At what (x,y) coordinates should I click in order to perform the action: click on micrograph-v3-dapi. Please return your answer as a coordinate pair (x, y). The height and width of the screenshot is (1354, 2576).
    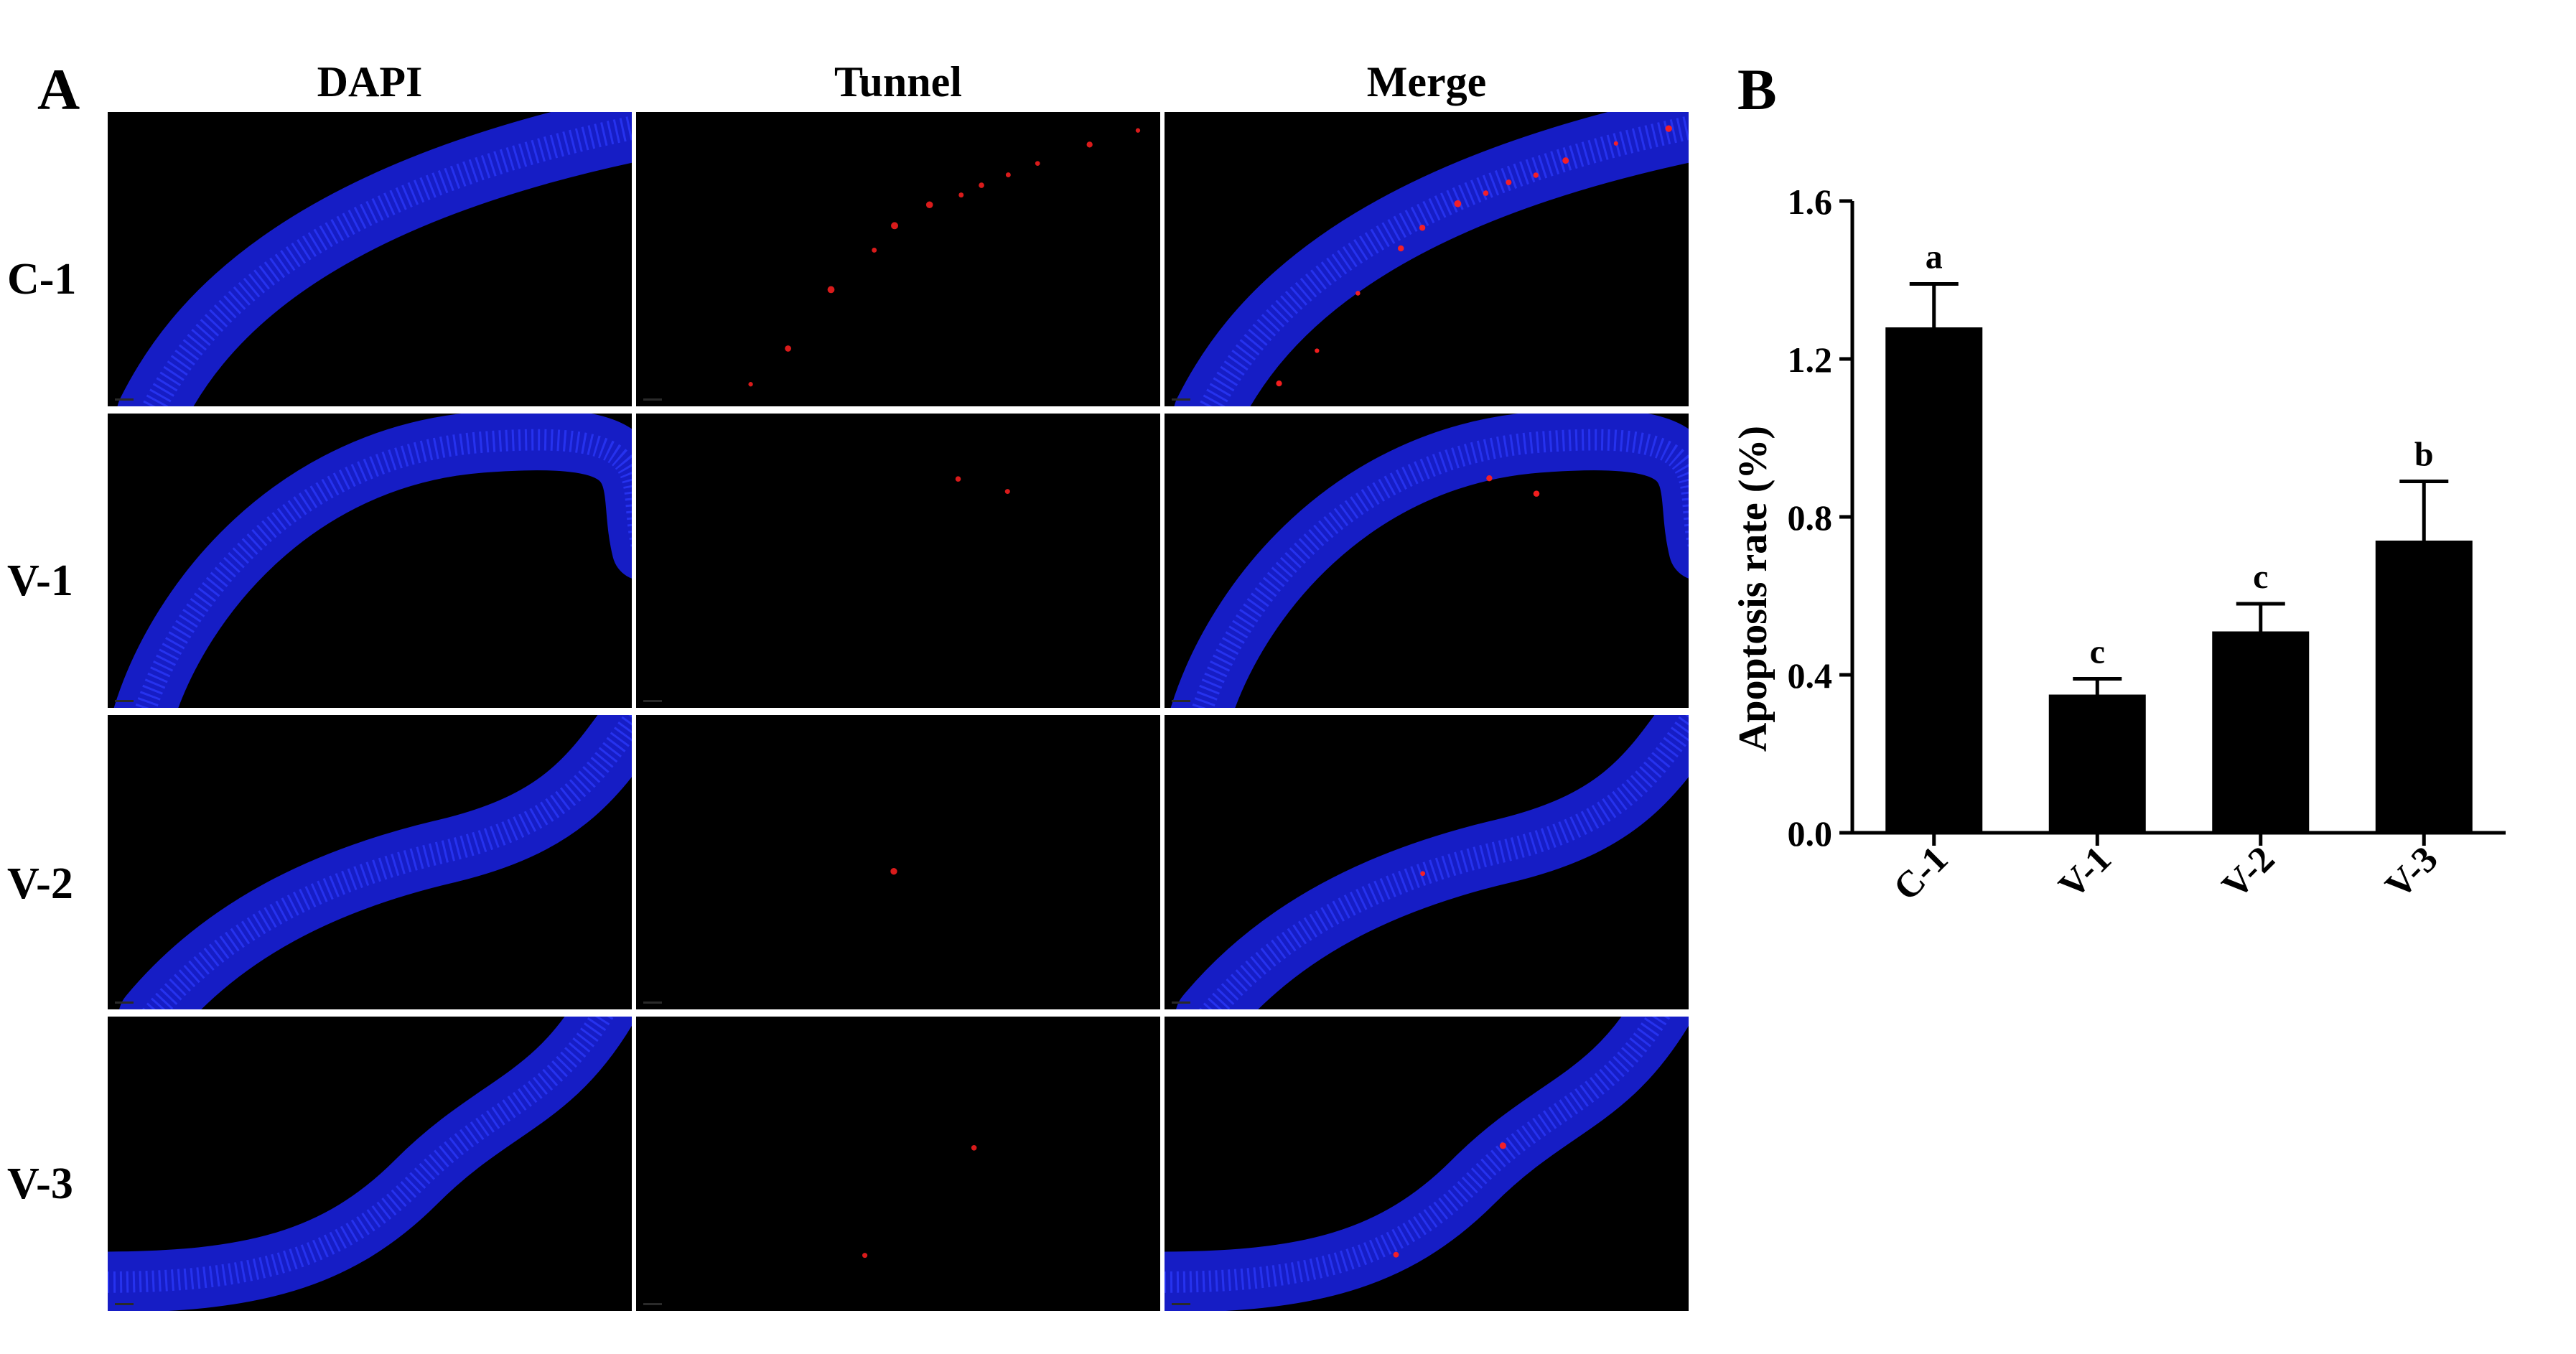
    Looking at the image, I should click on (370, 1164).